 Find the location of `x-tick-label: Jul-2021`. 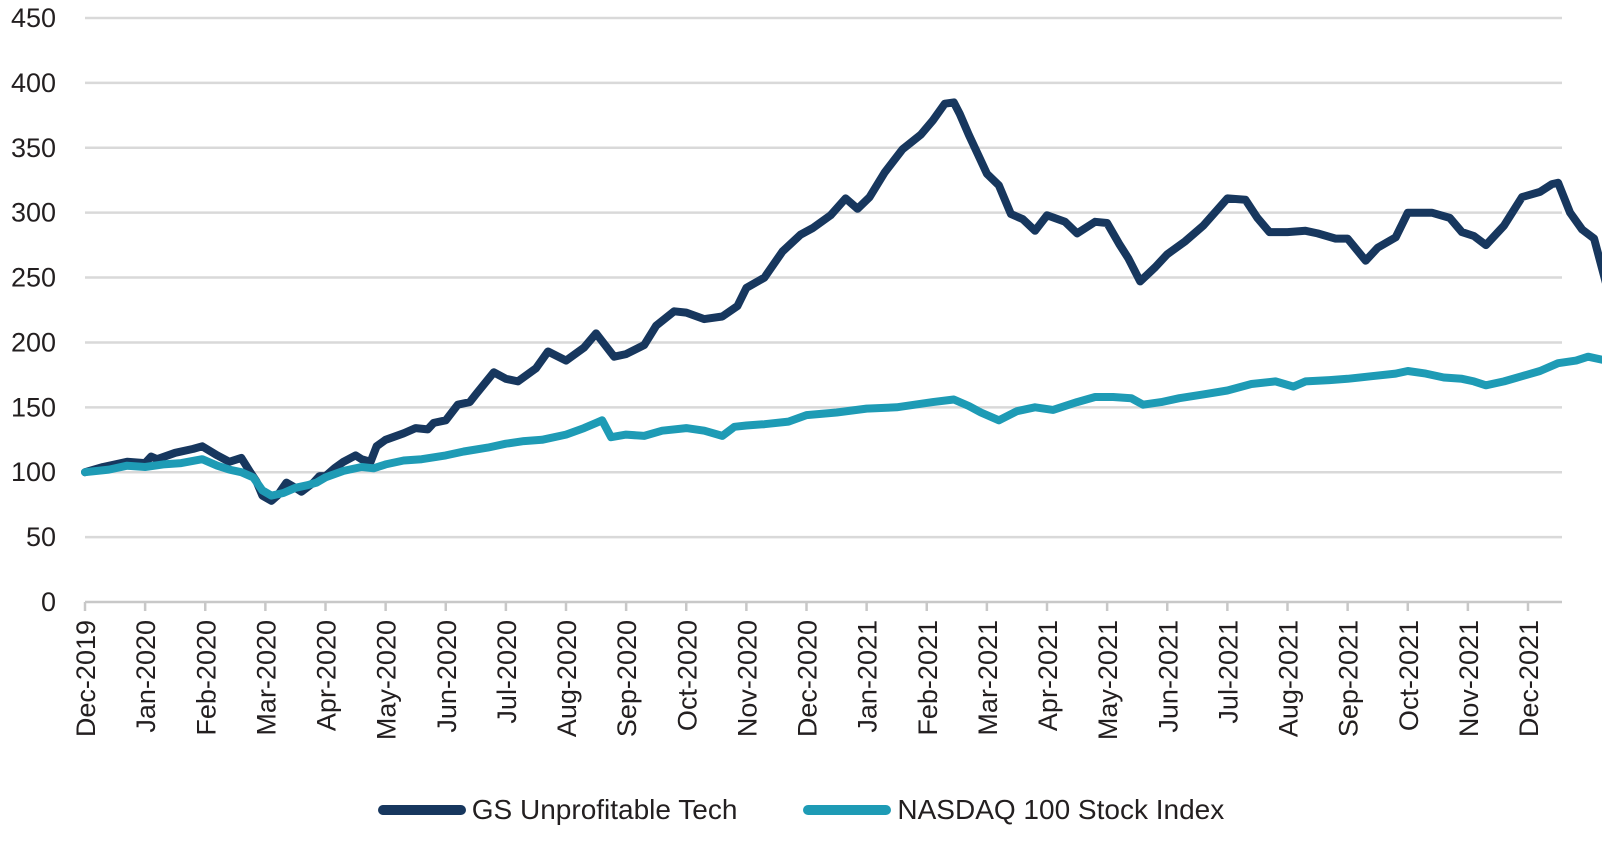

x-tick-label: Jul-2021 is located at coordinates (1228, 672).